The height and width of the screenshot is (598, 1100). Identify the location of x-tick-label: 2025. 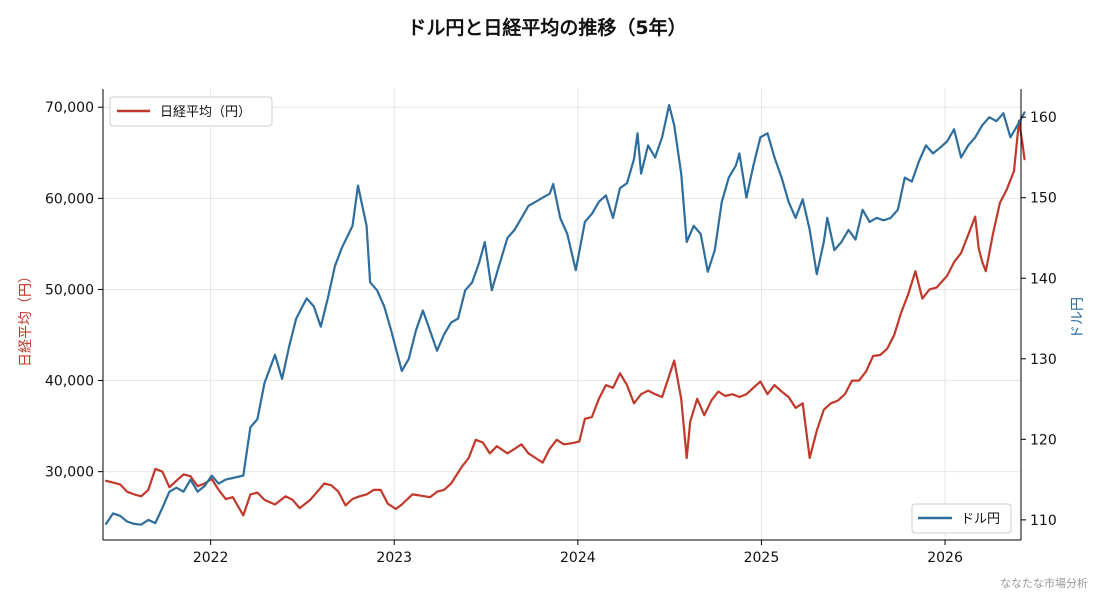
(762, 558).